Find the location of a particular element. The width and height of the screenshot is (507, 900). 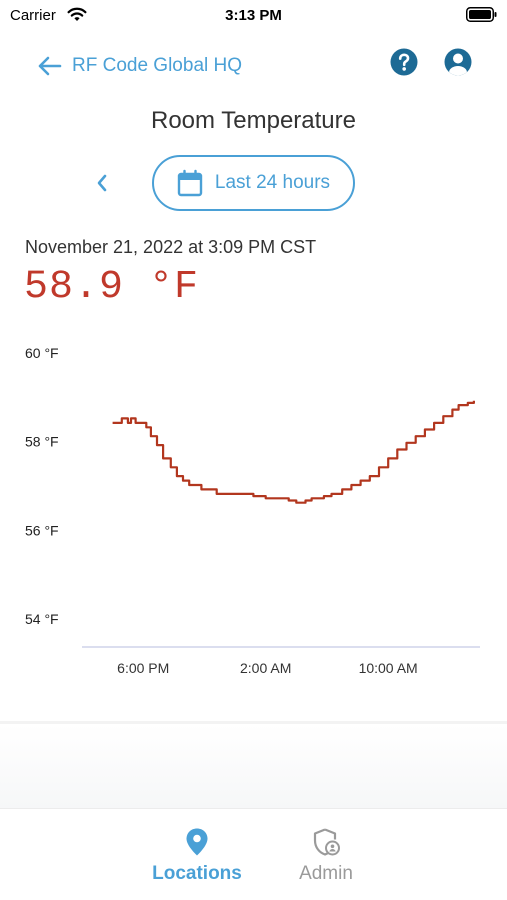

clock: 3:13 PM is located at coordinates (253, 15).